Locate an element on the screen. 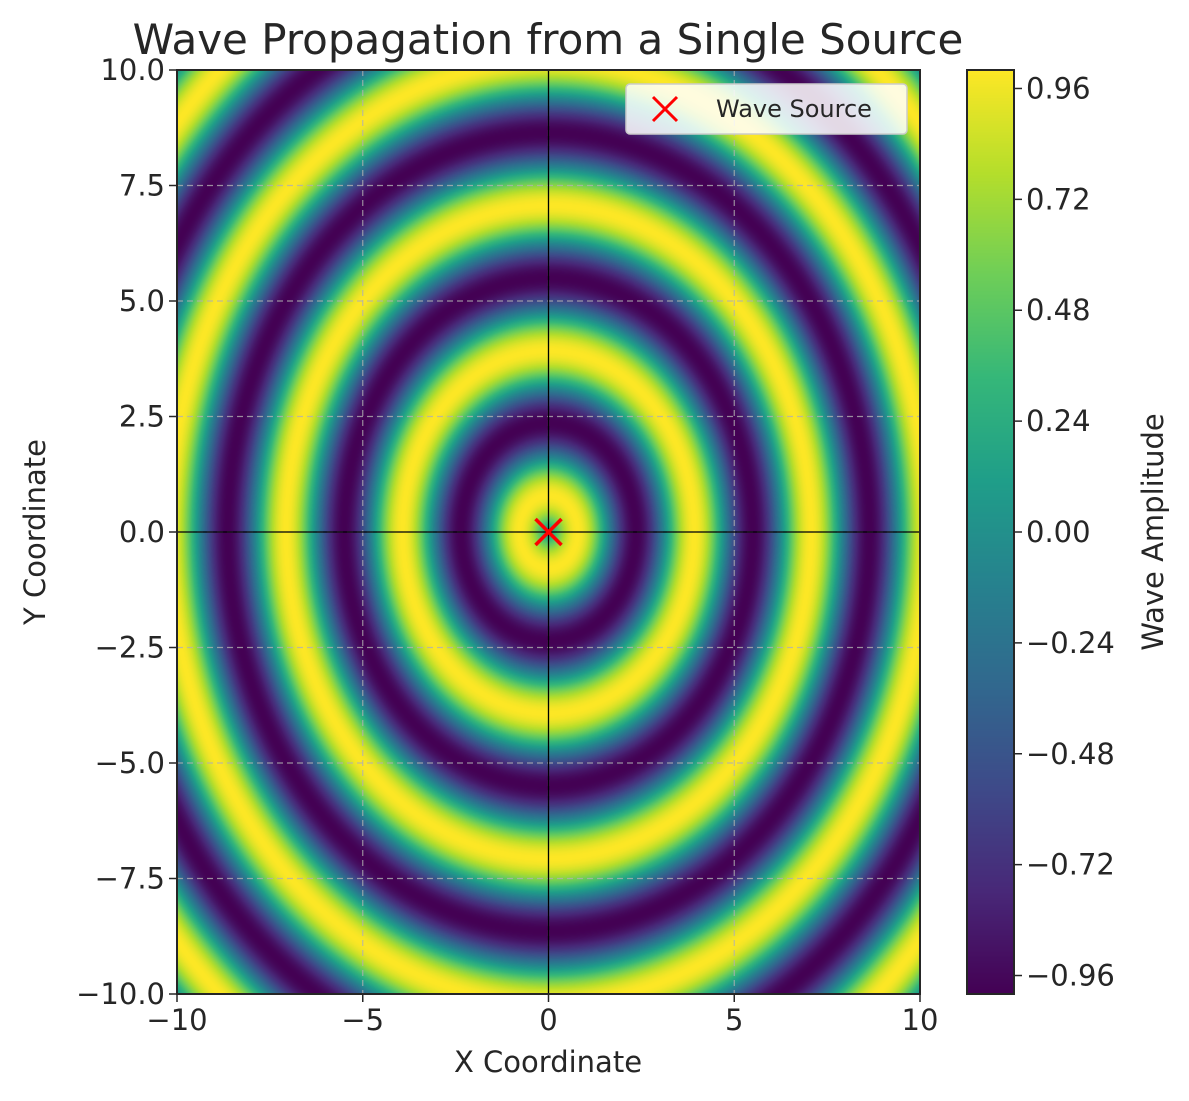 Image resolution: width=1189 pixels, height=1101 pixels. legend-box is located at coordinates (766, 109).